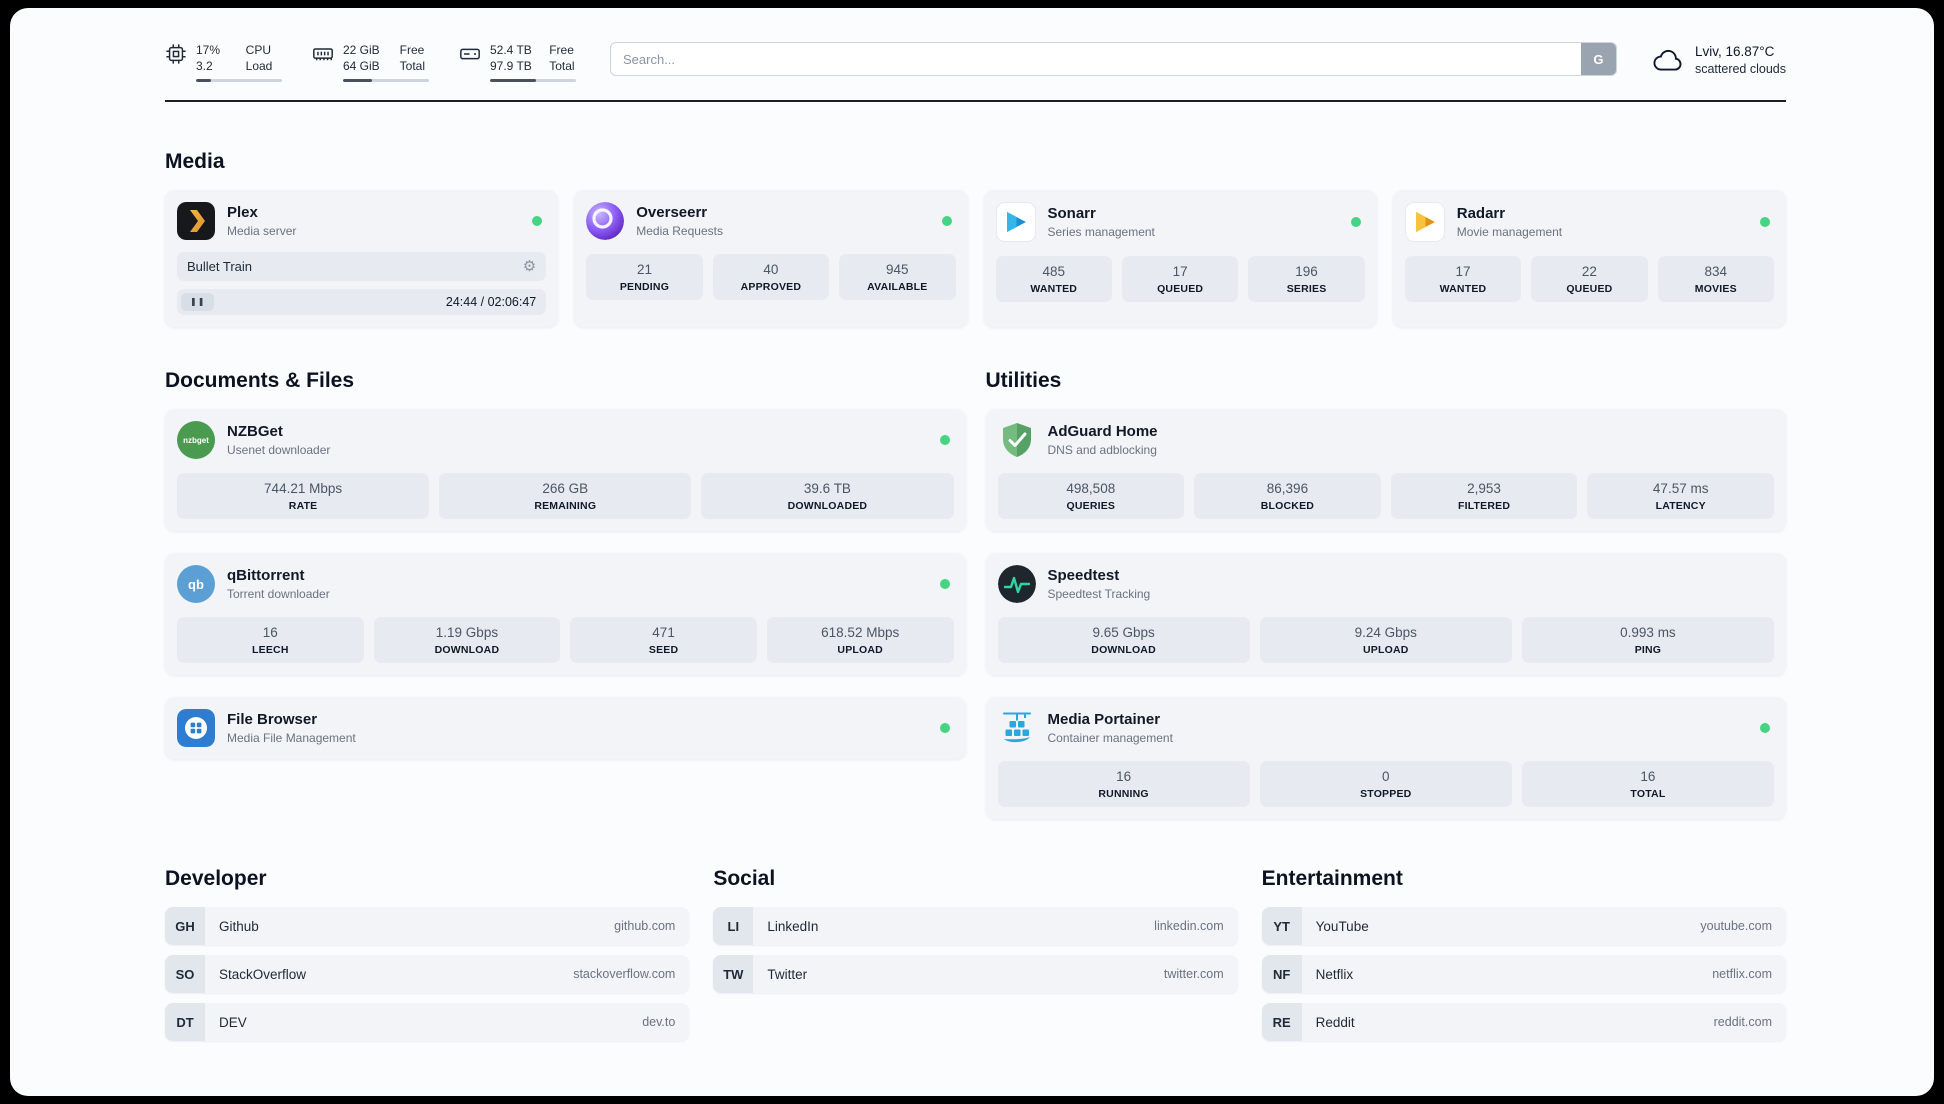 The height and width of the screenshot is (1104, 1944). Describe the element at coordinates (467, 640) in the screenshot. I see `stat-tile: 1.19 Gbps DOWNLOAD` at that location.